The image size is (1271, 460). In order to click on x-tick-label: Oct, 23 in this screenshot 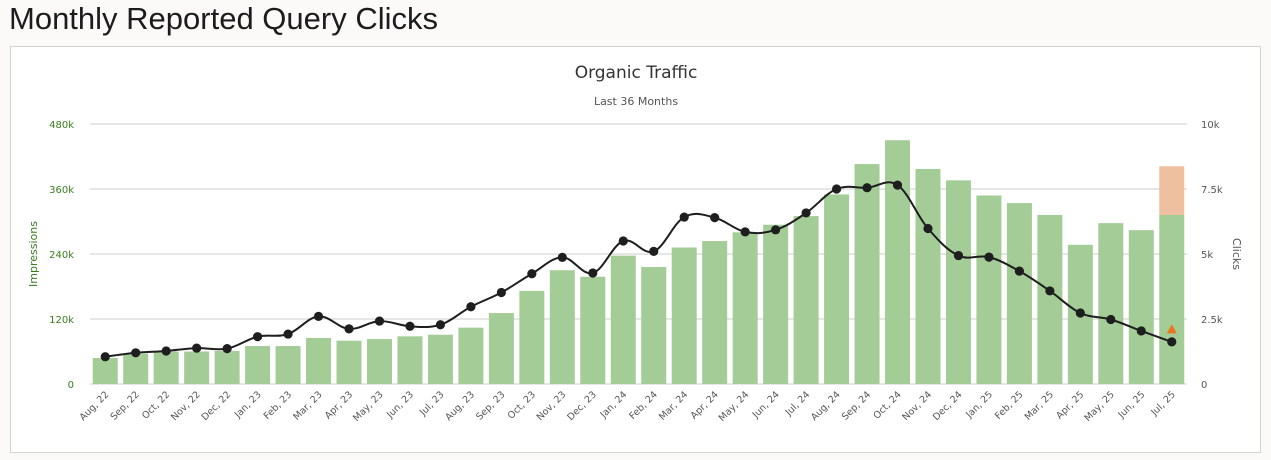, I will do `click(522, 405)`.